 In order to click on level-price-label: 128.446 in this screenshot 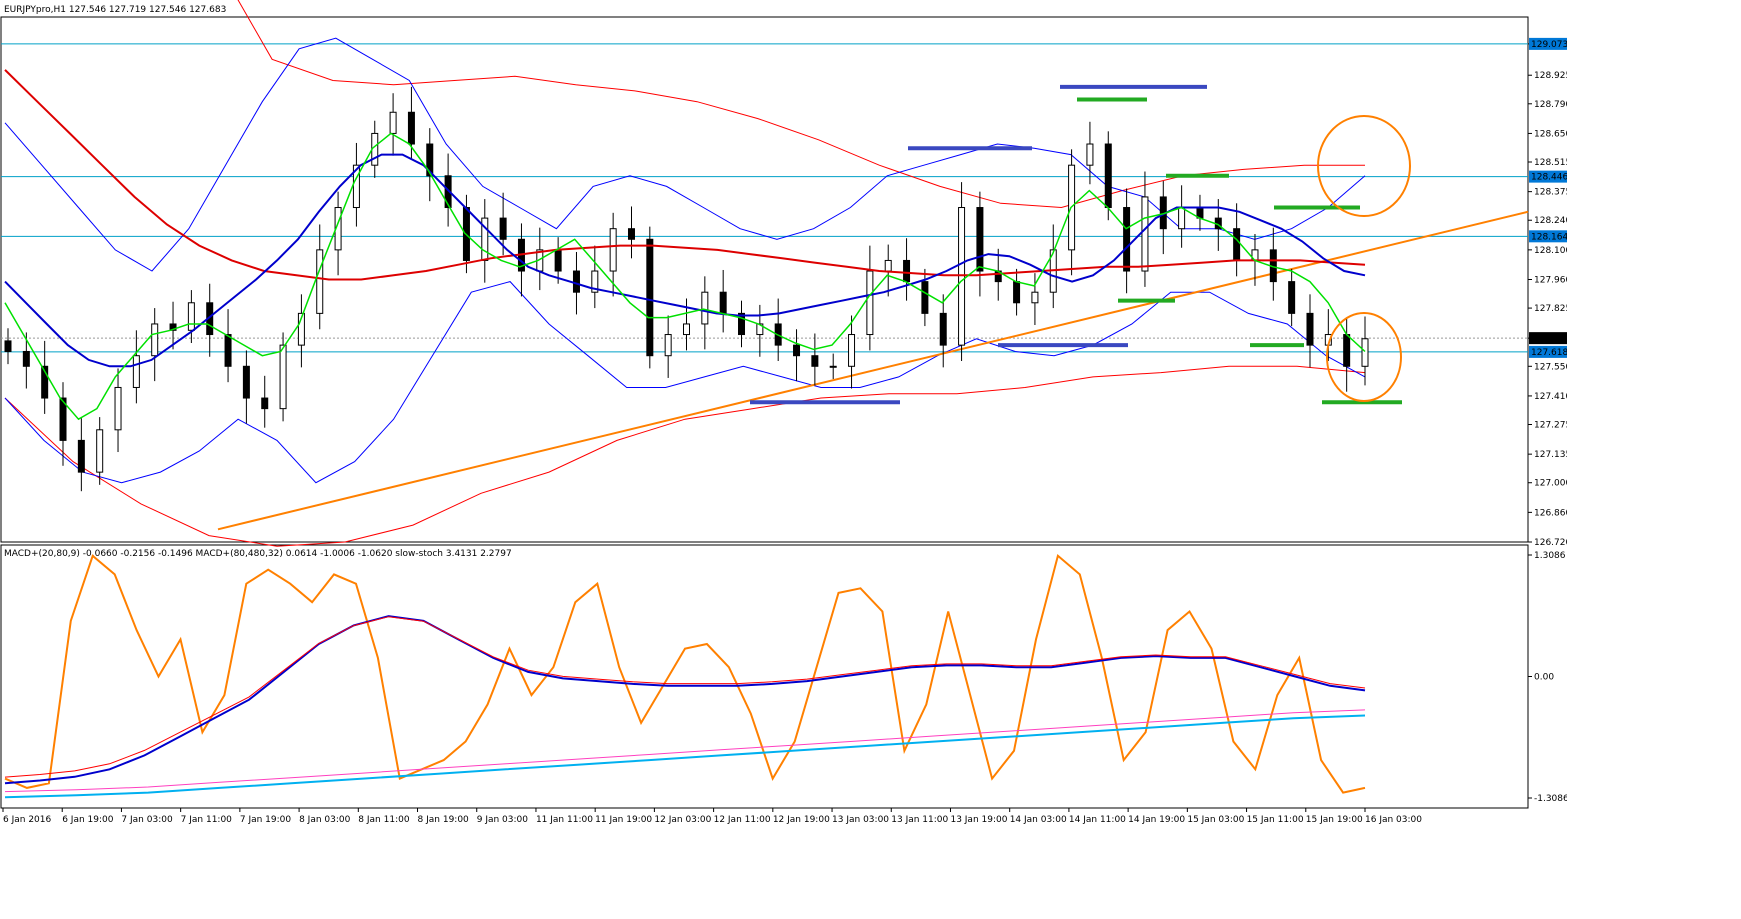, I will do `click(1549, 178)`.